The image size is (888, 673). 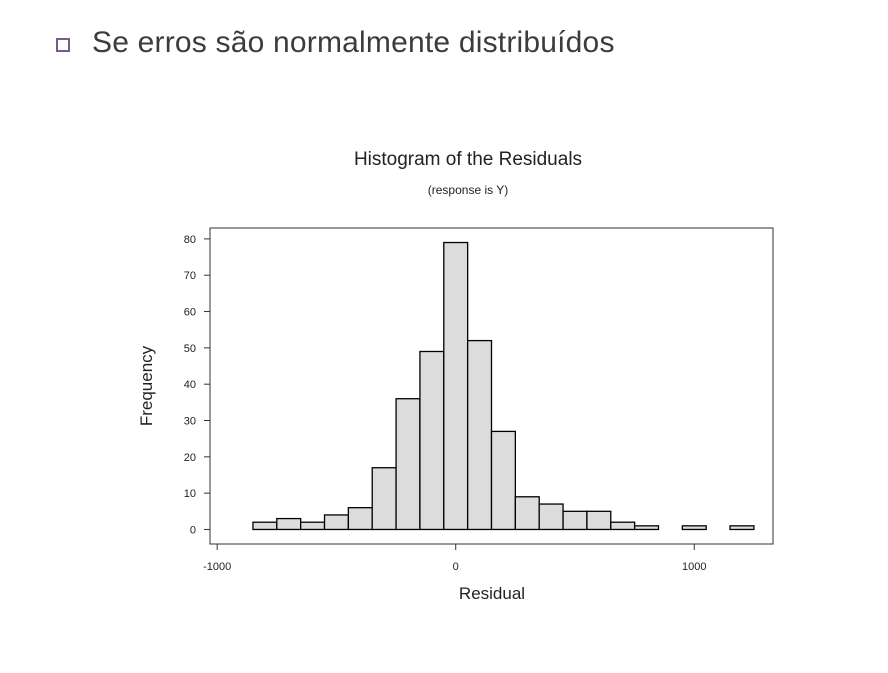 I want to click on chart-subtitle: (response is Y), so click(x=468, y=190).